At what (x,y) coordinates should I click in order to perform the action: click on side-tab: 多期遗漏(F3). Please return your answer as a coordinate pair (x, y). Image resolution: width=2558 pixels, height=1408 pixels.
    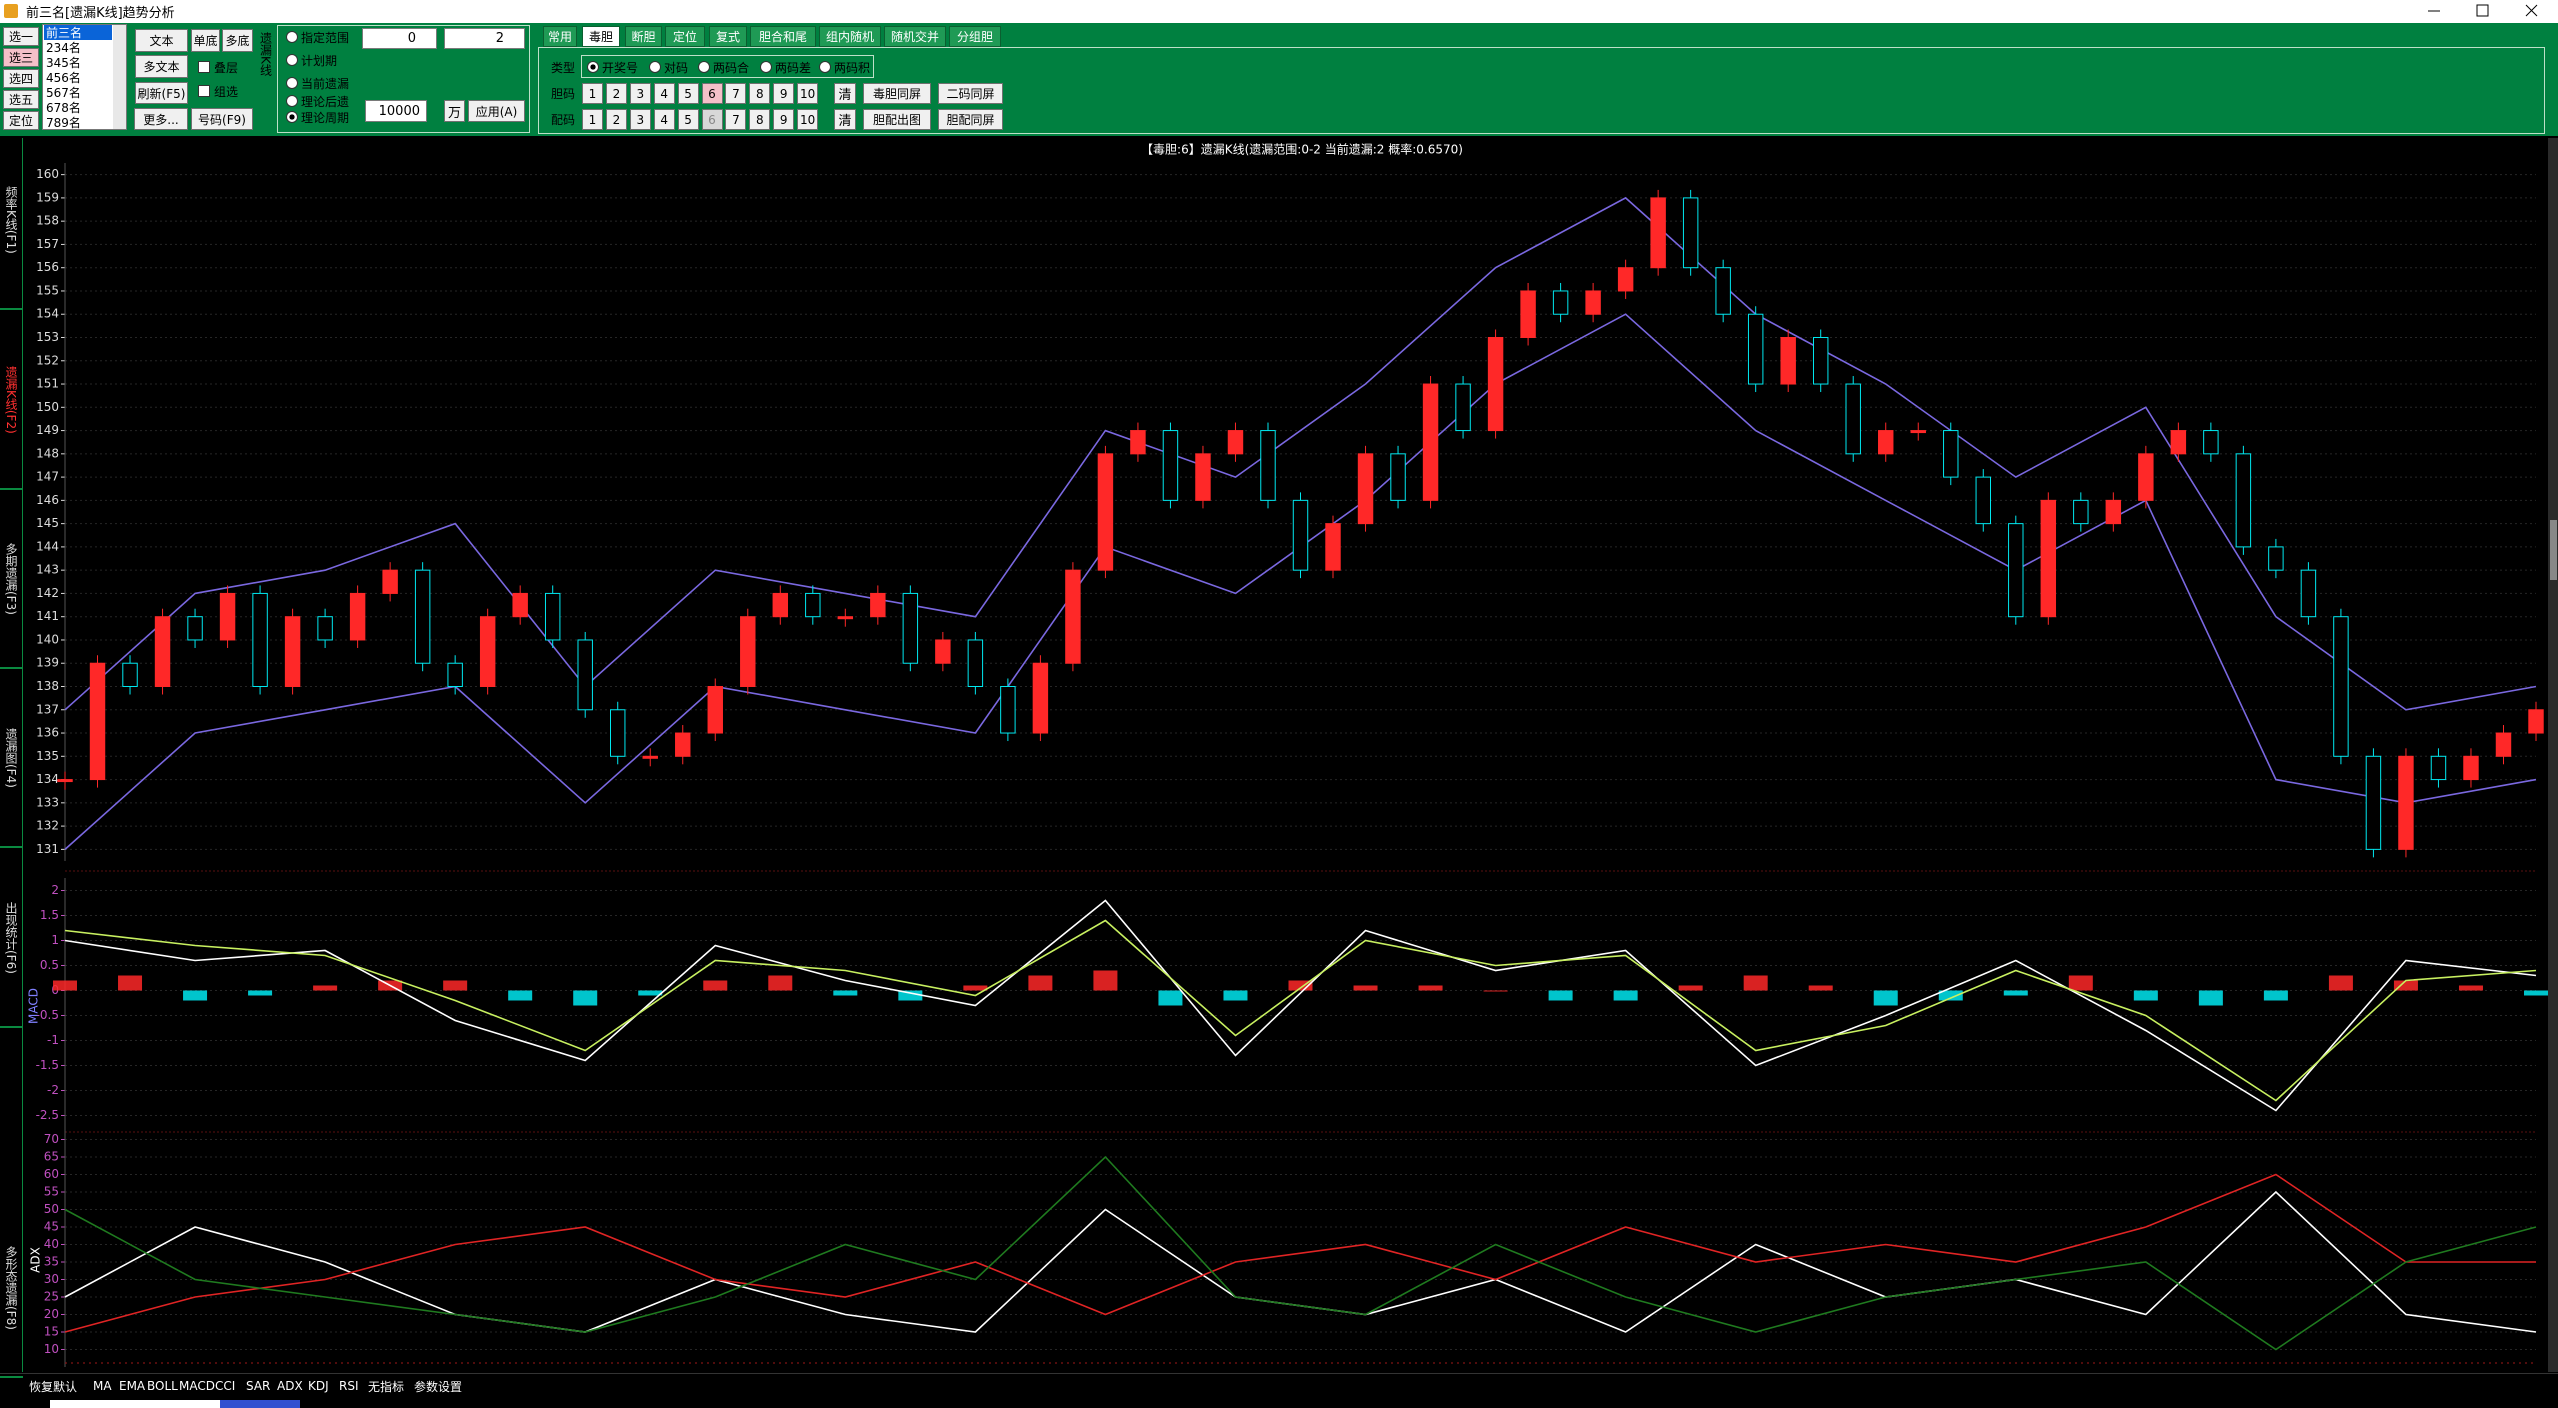
    Looking at the image, I should click on (11, 579).